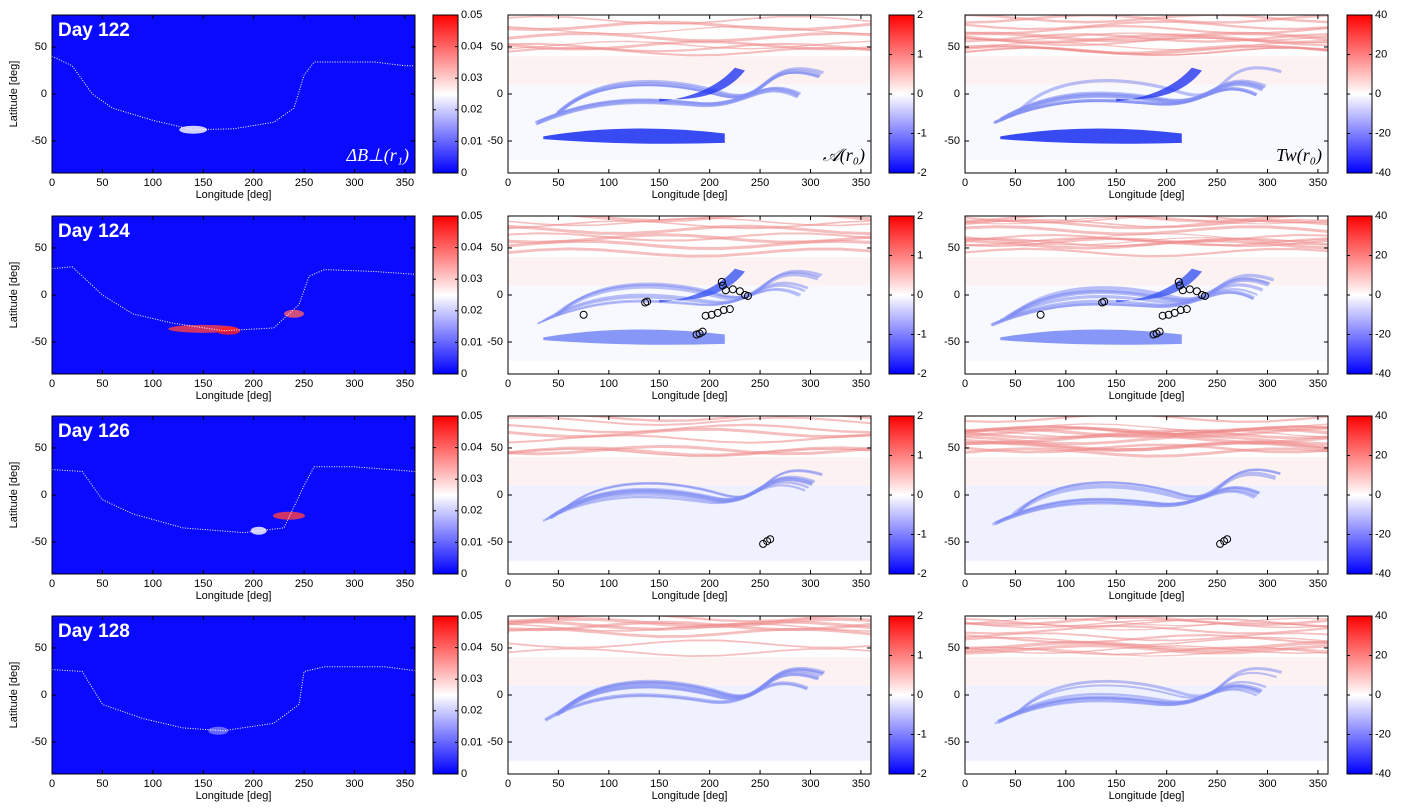  What do you see at coordinates (14, 295) in the screenshot?
I see `y-axis-label: Latitude [deg]` at bounding box center [14, 295].